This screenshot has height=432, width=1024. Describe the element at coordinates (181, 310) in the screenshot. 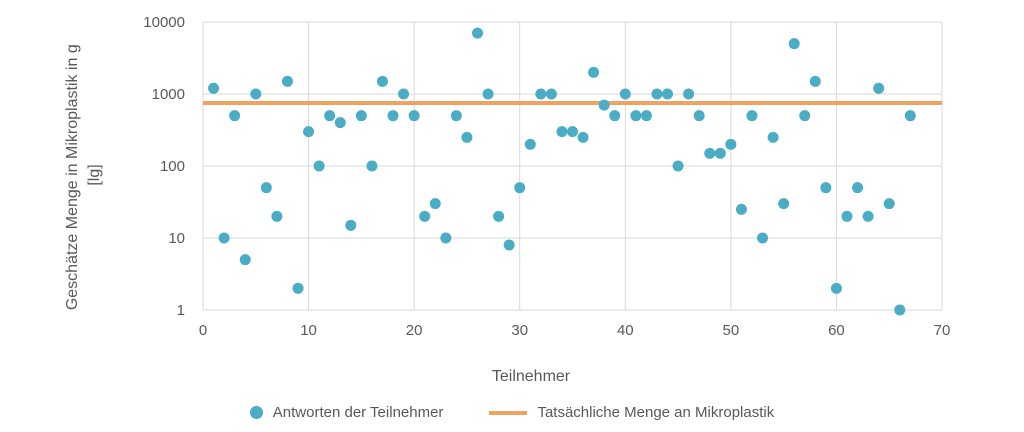

I see `y-tick-label: 1` at that location.